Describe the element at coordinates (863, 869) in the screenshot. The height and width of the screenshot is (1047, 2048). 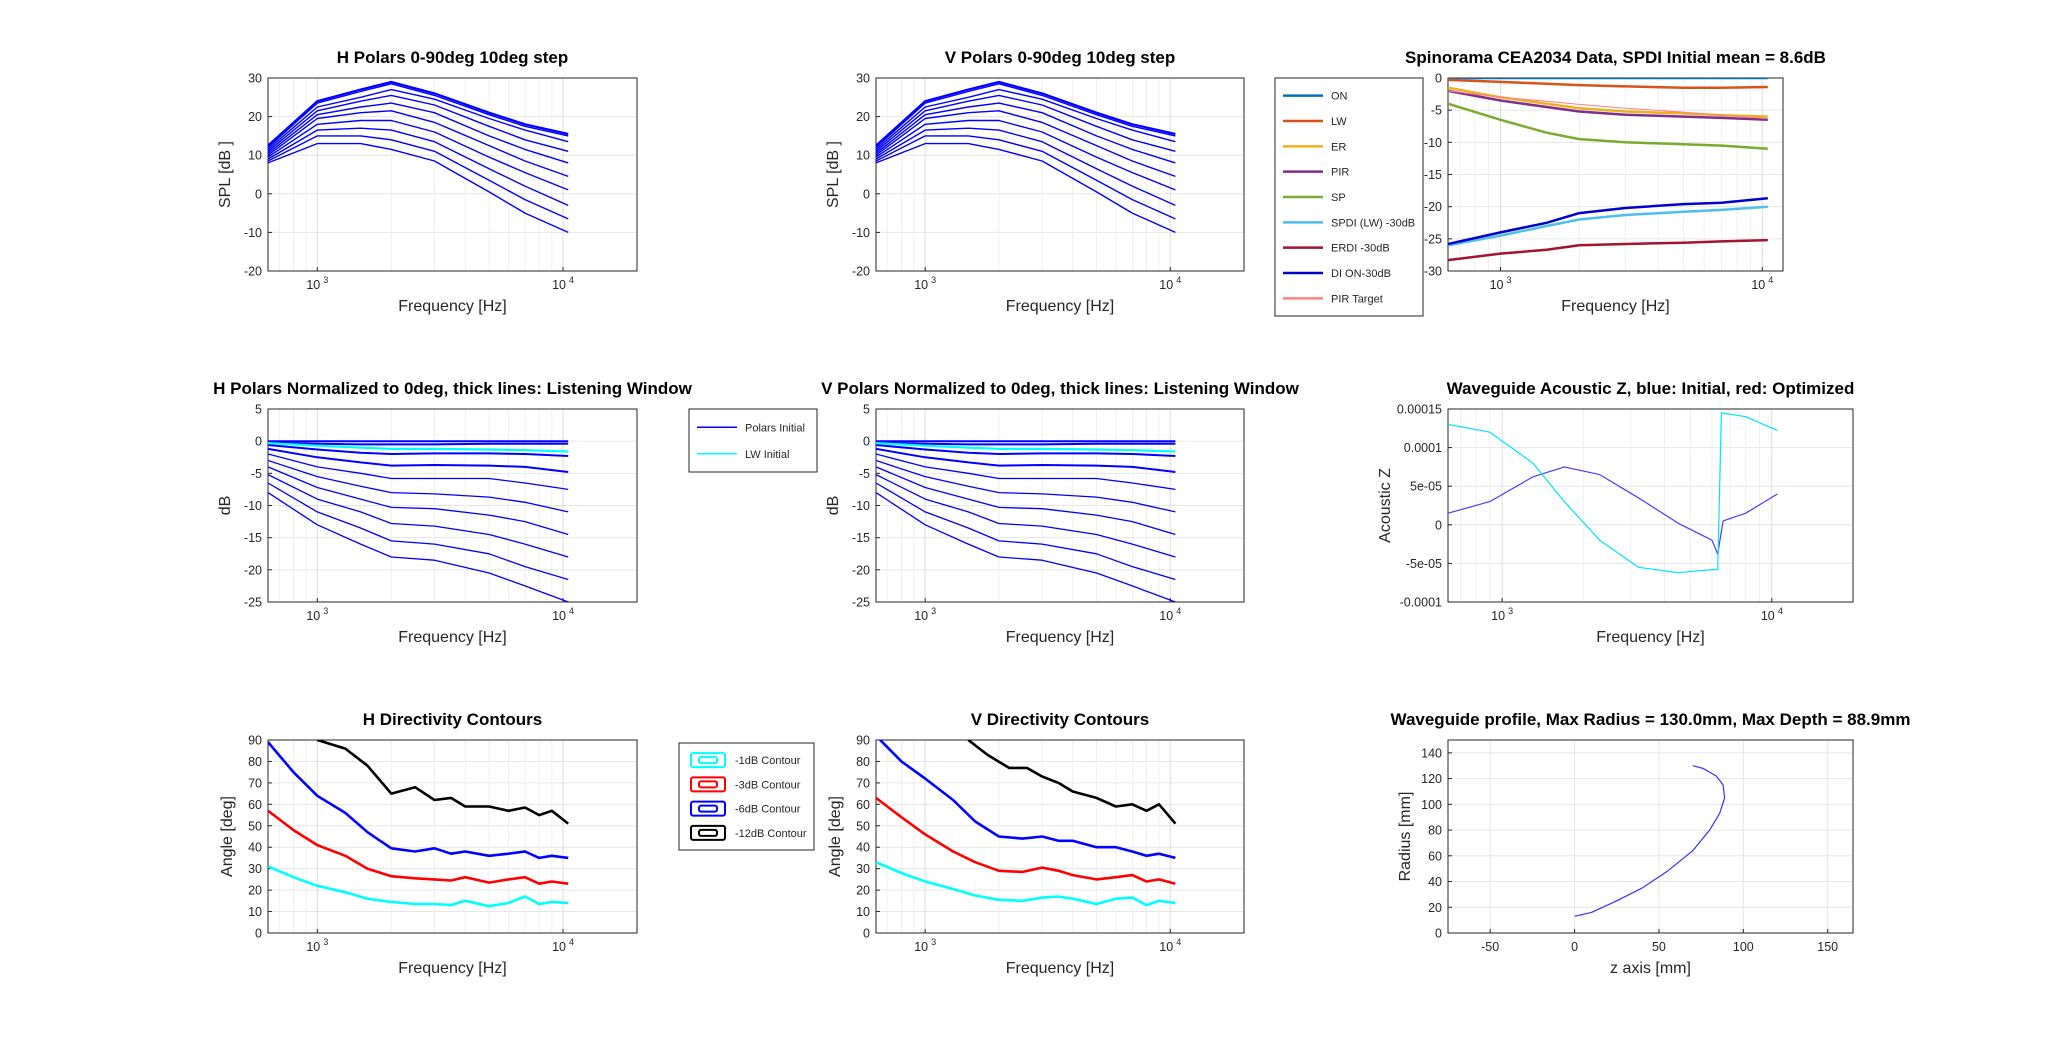
I see `y-tick-label: 30` at that location.